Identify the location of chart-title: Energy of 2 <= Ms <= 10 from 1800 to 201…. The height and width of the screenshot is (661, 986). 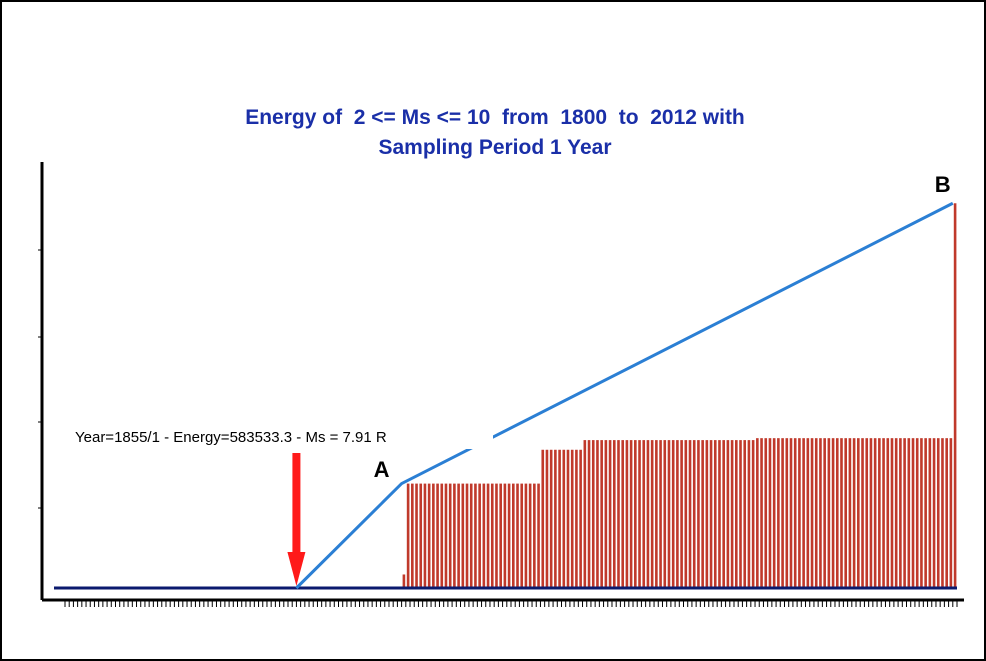
(495, 117).